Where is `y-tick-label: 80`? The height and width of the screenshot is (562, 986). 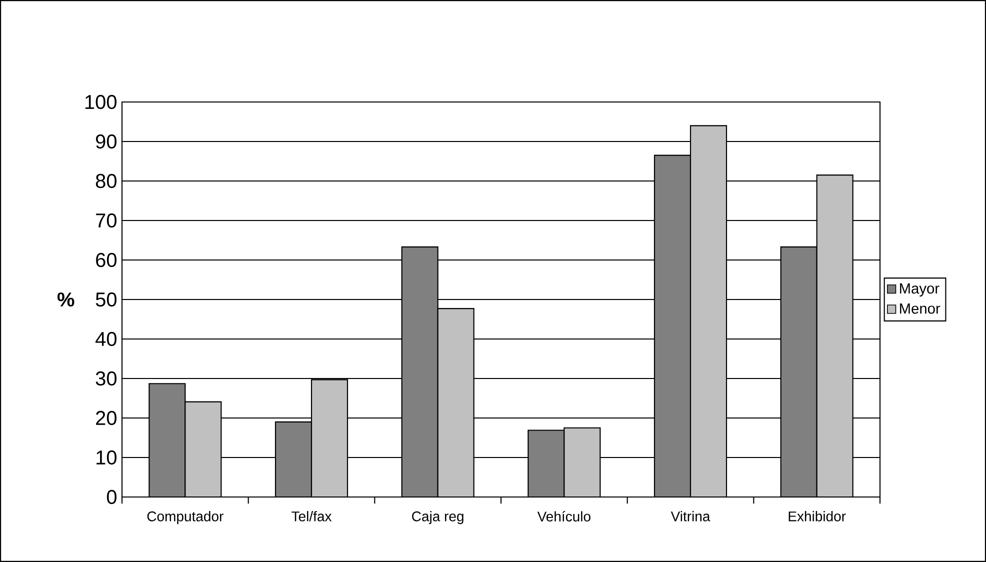 y-tick-label: 80 is located at coordinates (106, 181).